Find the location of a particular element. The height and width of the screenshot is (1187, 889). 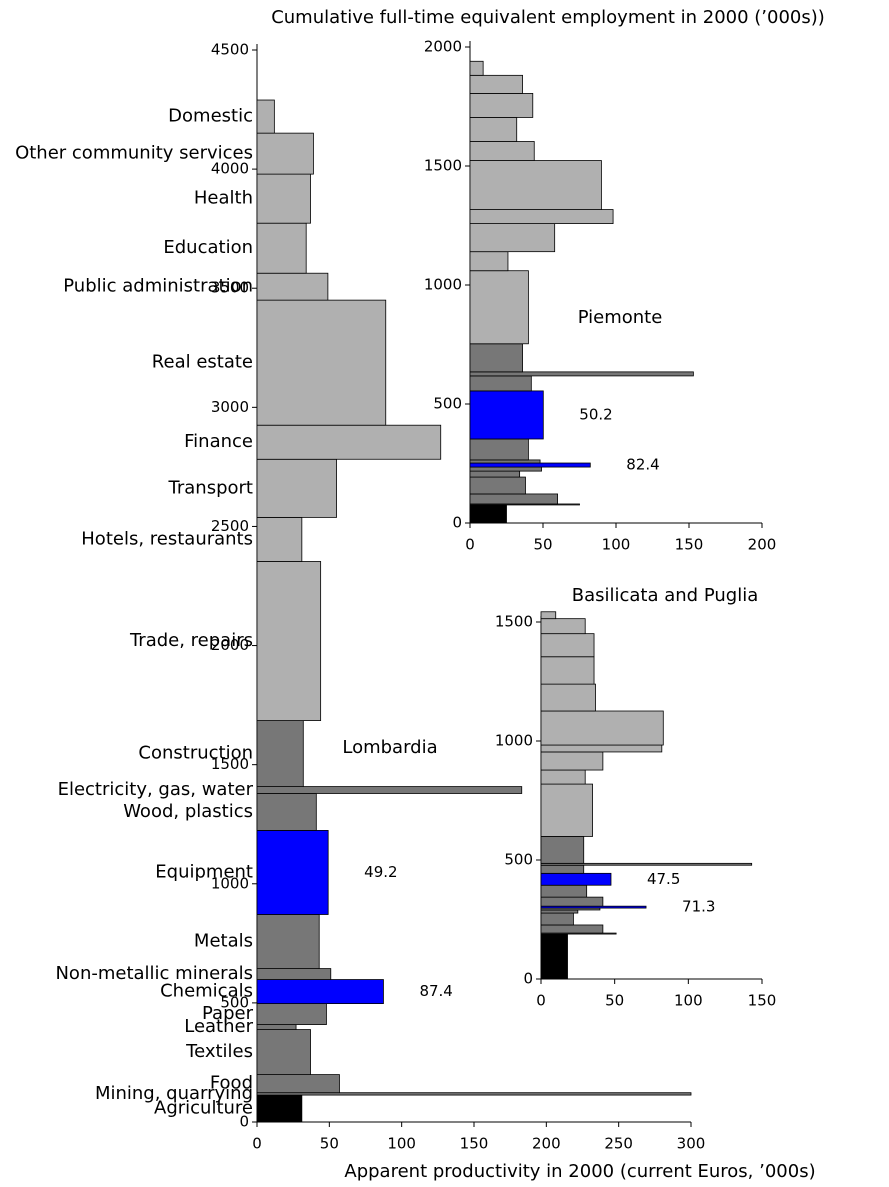

x-tick-label: 250 is located at coordinates (618, 1144).